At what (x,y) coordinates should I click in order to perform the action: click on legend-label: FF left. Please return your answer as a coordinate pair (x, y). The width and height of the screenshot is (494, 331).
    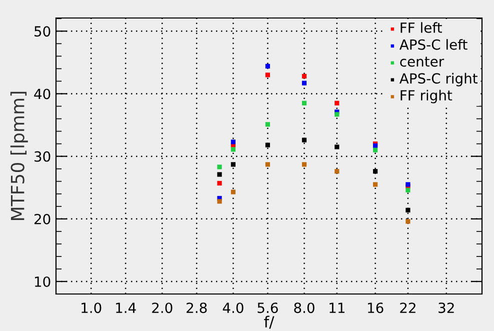
    Looking at the image, I should click on (421, 27).